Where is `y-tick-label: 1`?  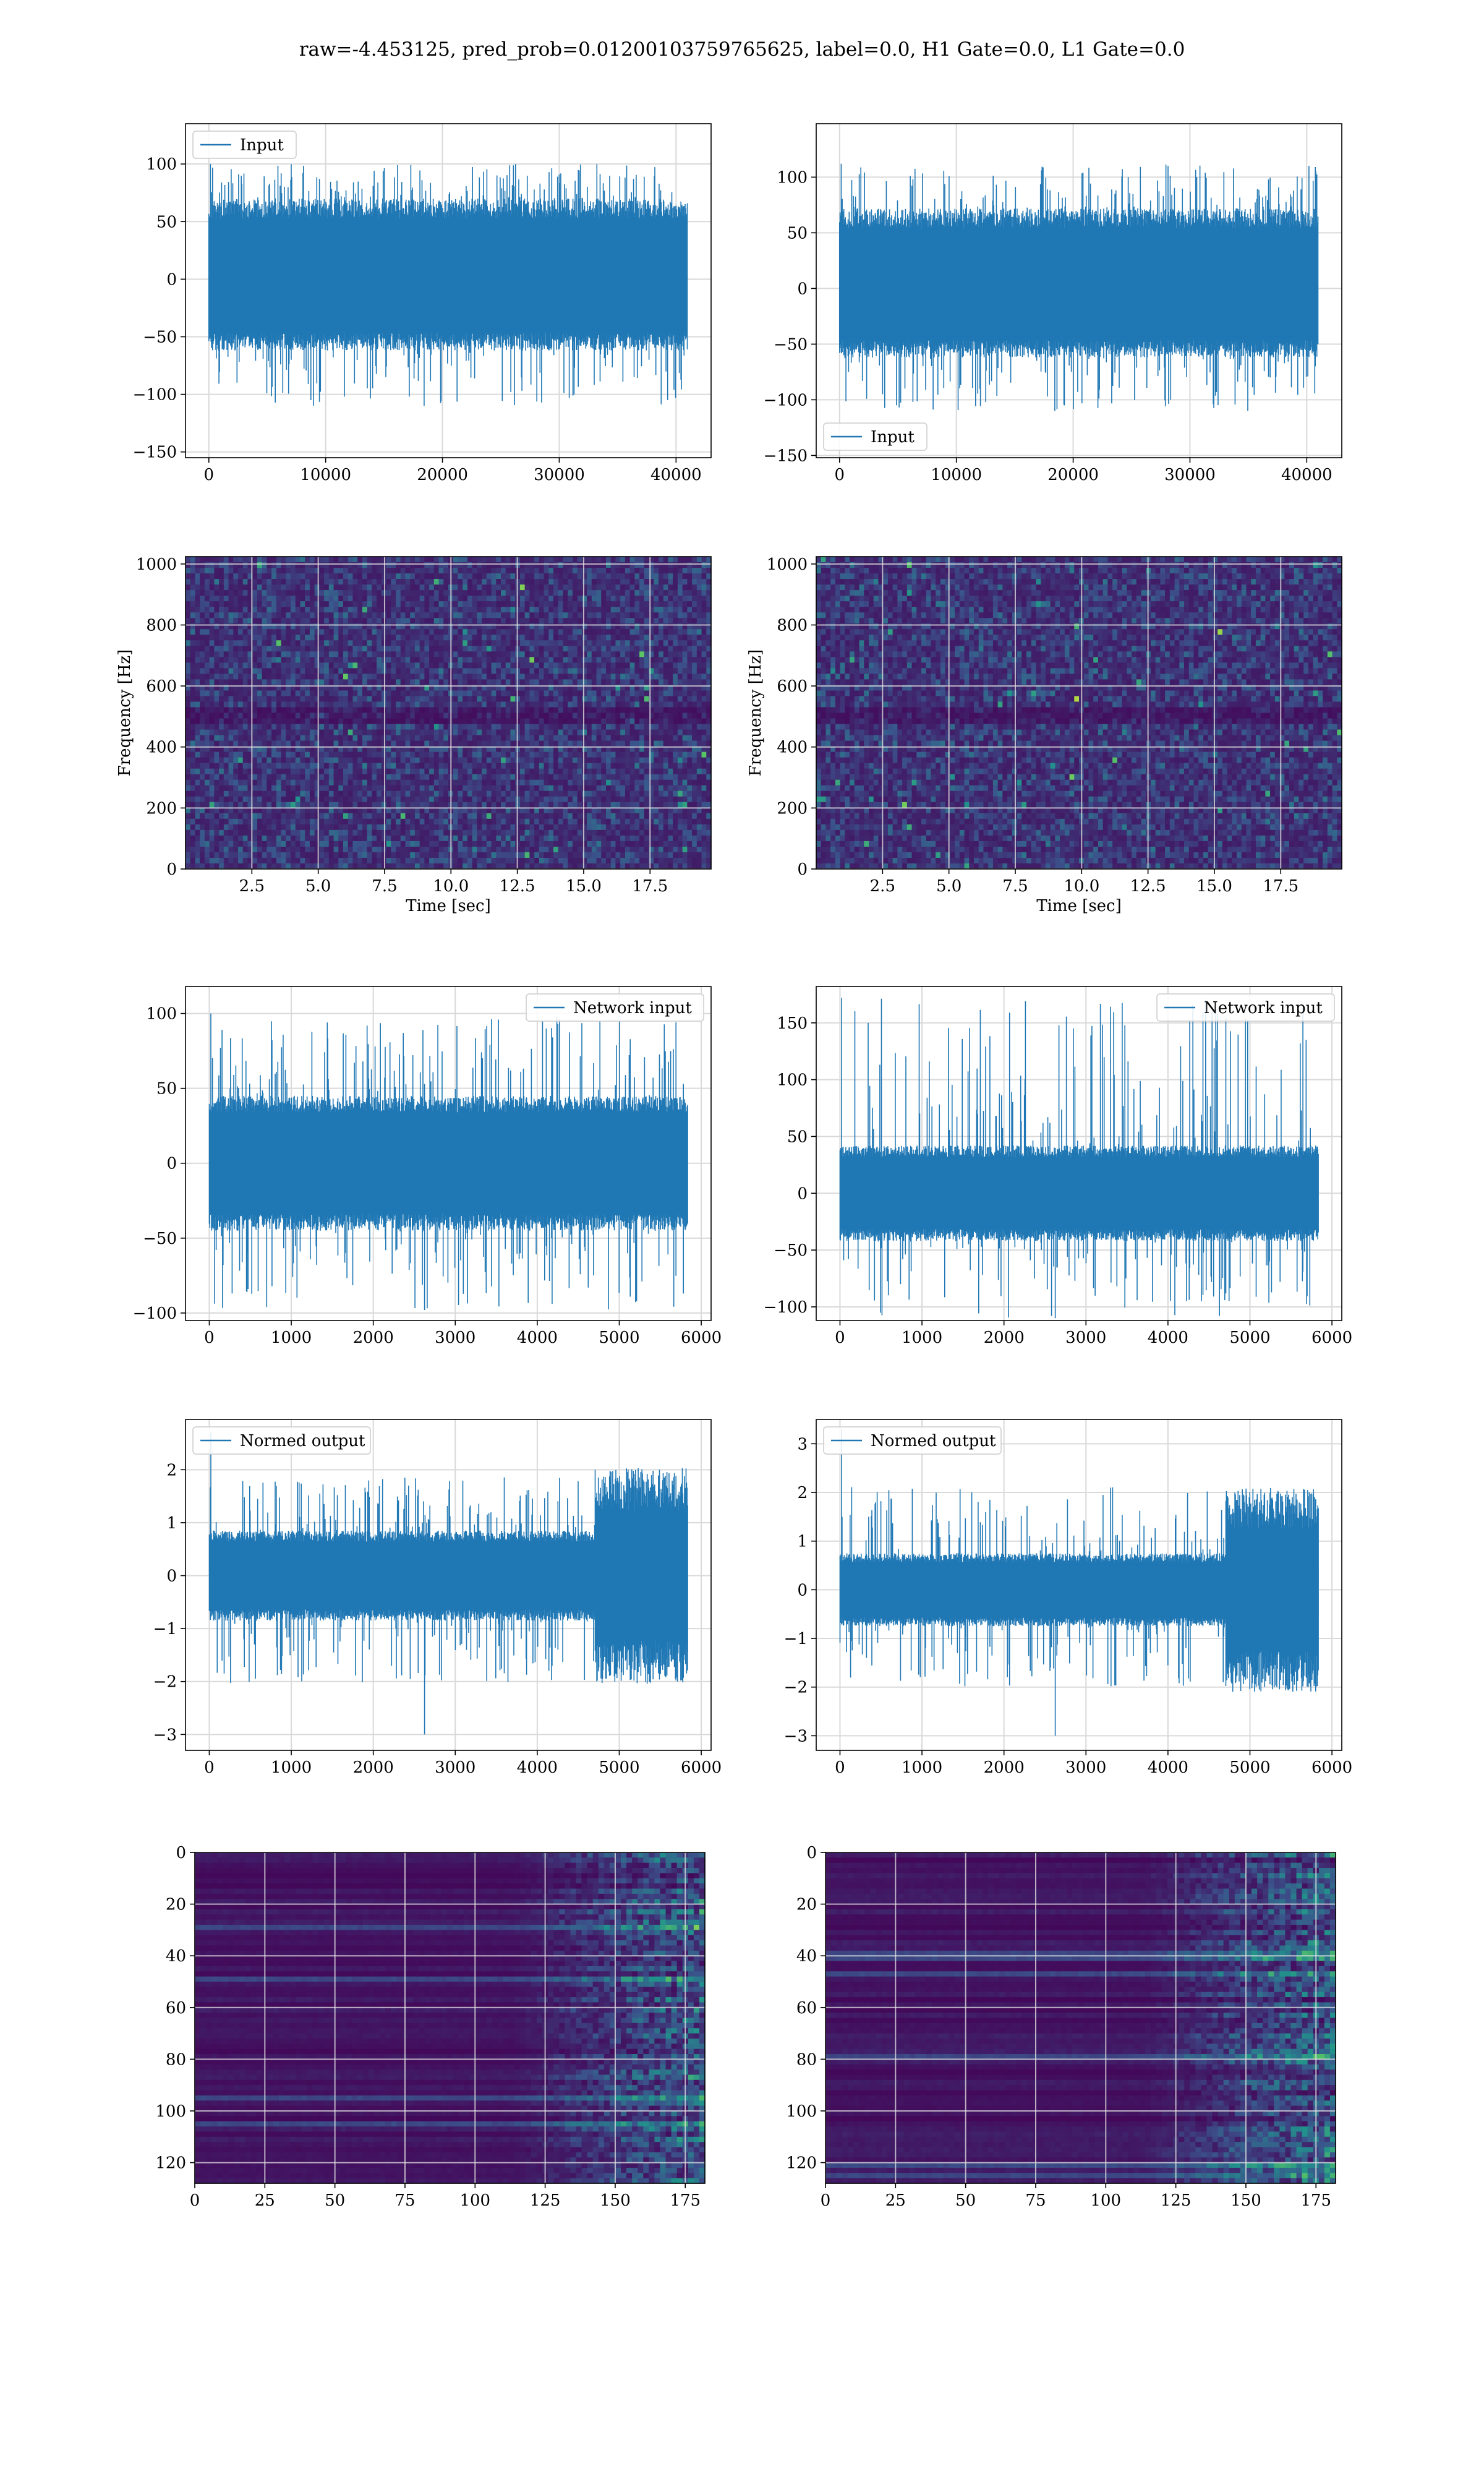
y-tick-label: 1 is located at coordinates (802, 1542).